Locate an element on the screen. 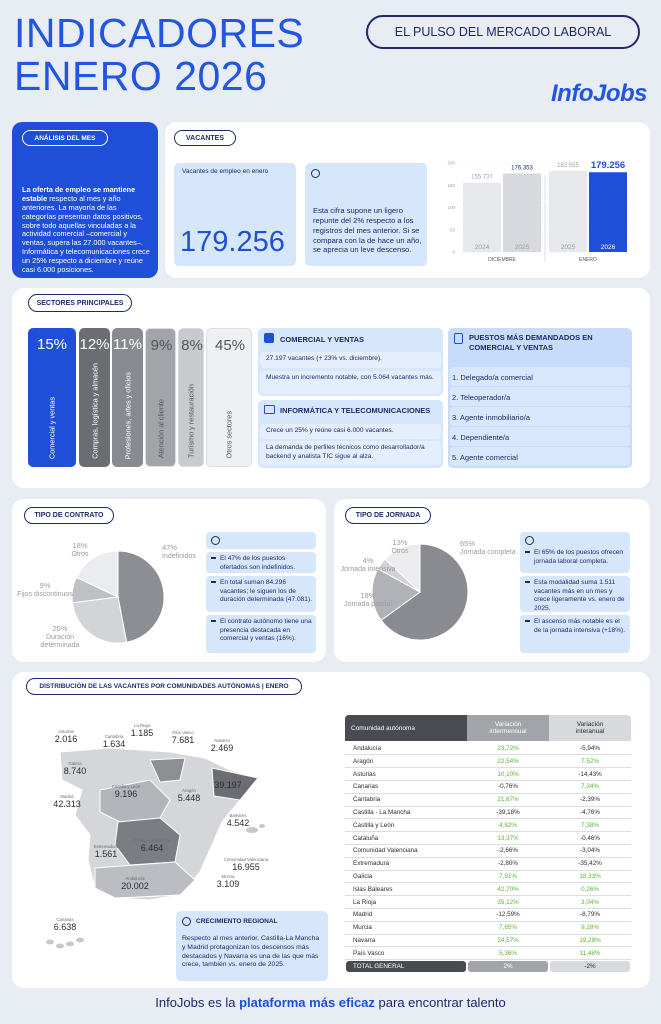 The width and height of the screenshot is (661, 1024). kpi-box is located at coordinates (235, 214).